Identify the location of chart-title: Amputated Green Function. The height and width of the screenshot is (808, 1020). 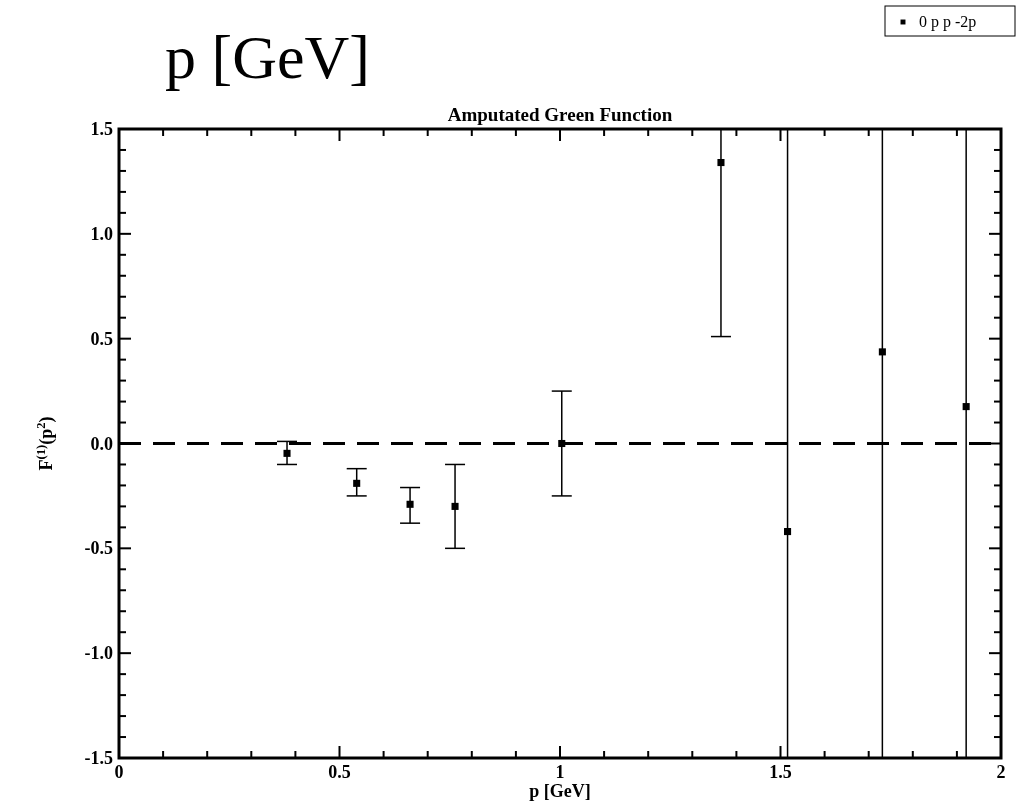
(560, 114).